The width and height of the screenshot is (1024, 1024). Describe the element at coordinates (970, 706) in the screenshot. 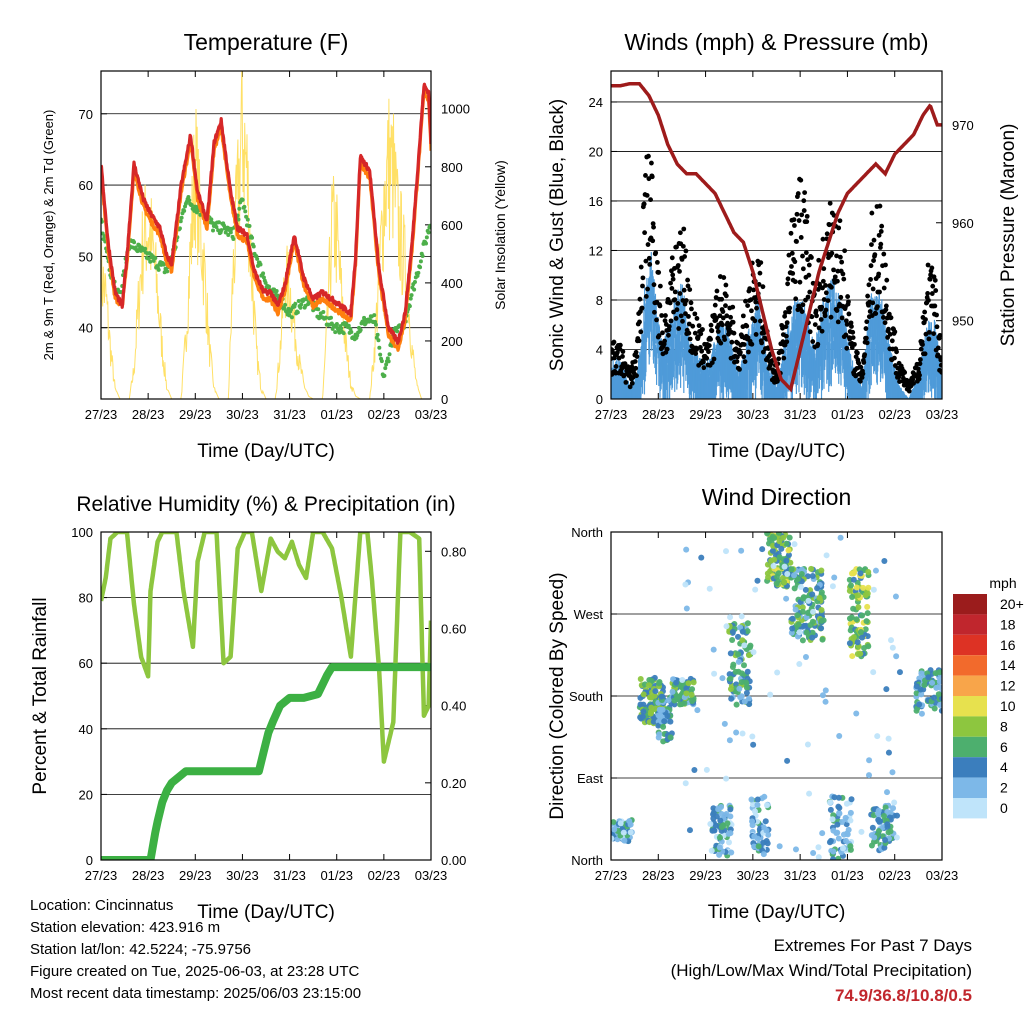

I see `colorbar-swatch` at that location.